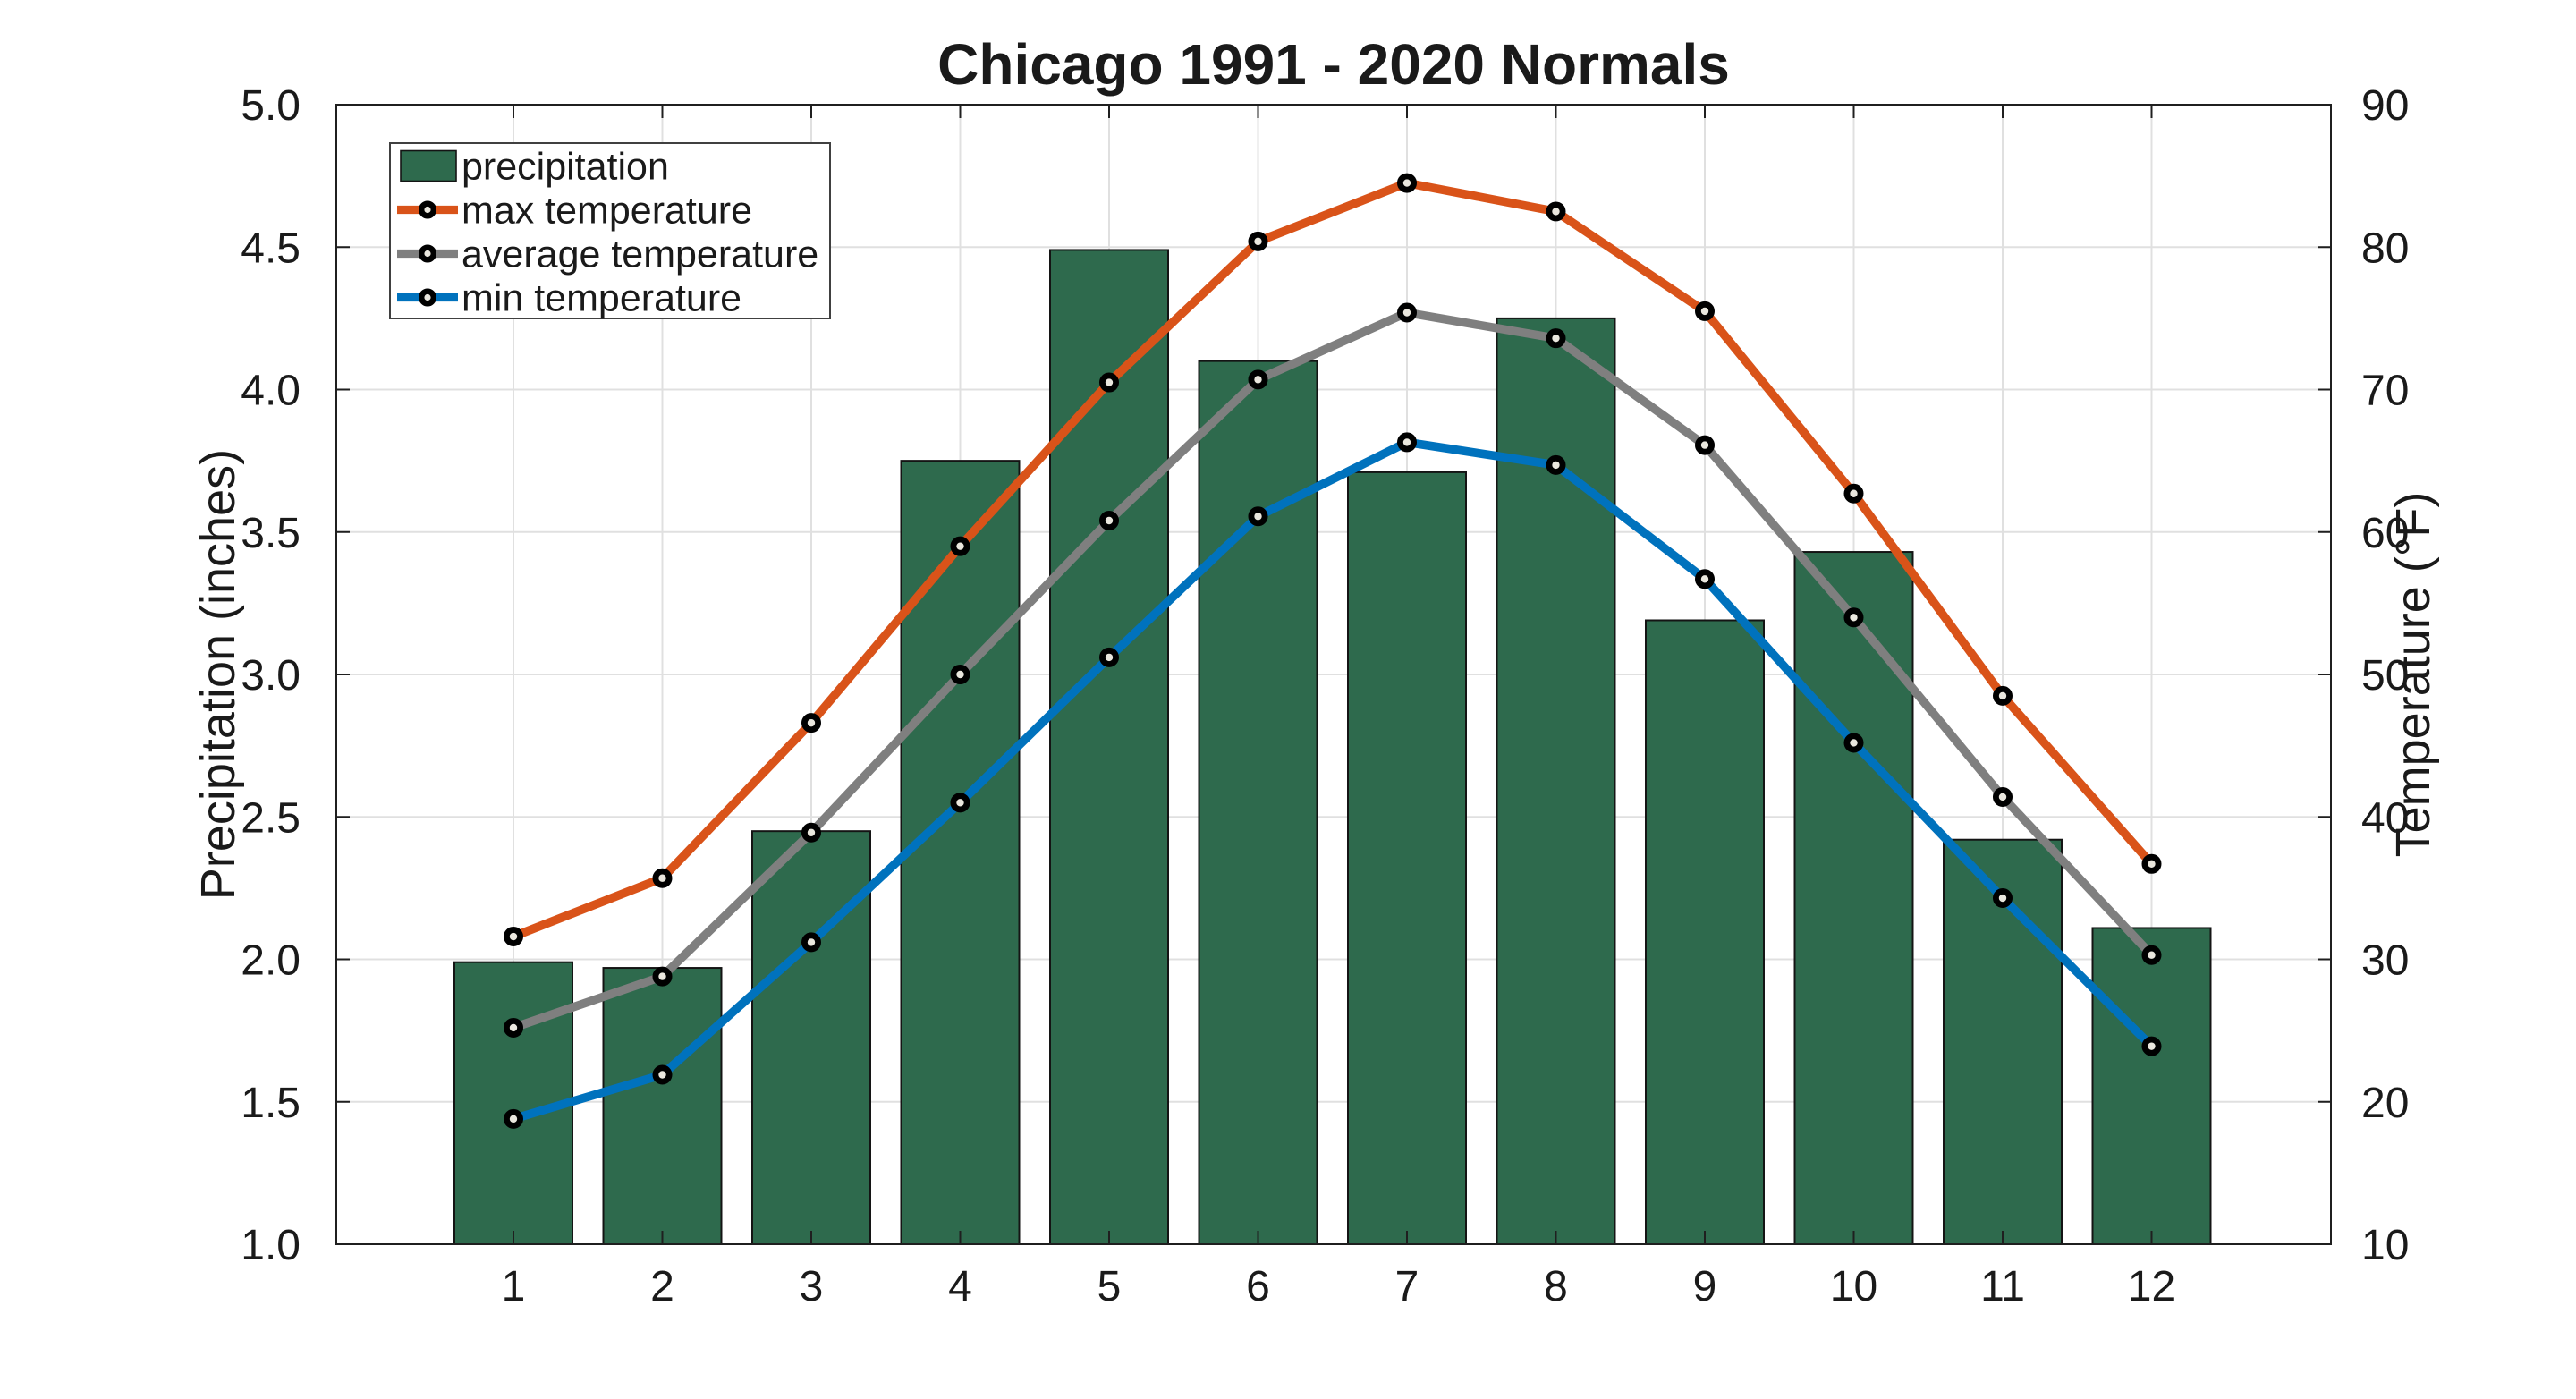 The height and width of the screenshot is (1399, 2576). I want to click on left-tick-label: 3.0, so click(271, 676).